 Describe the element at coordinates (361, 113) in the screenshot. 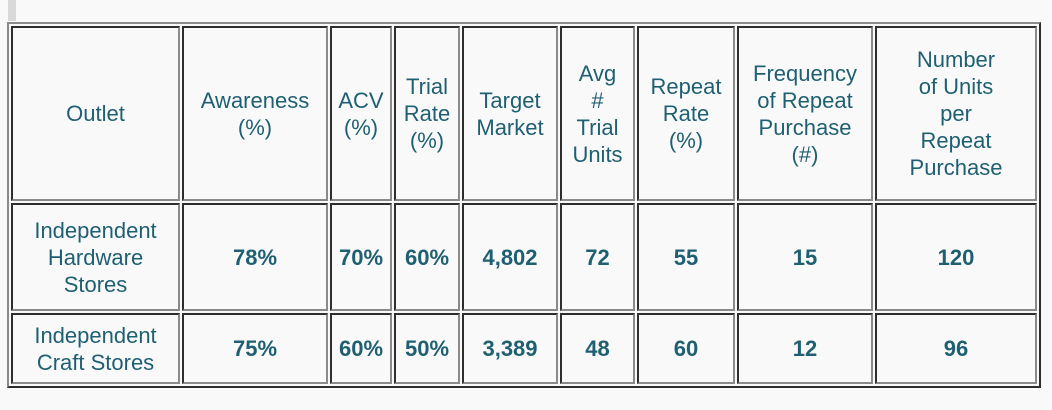

I see `header-cell-acv: ACV (%)` at that location.